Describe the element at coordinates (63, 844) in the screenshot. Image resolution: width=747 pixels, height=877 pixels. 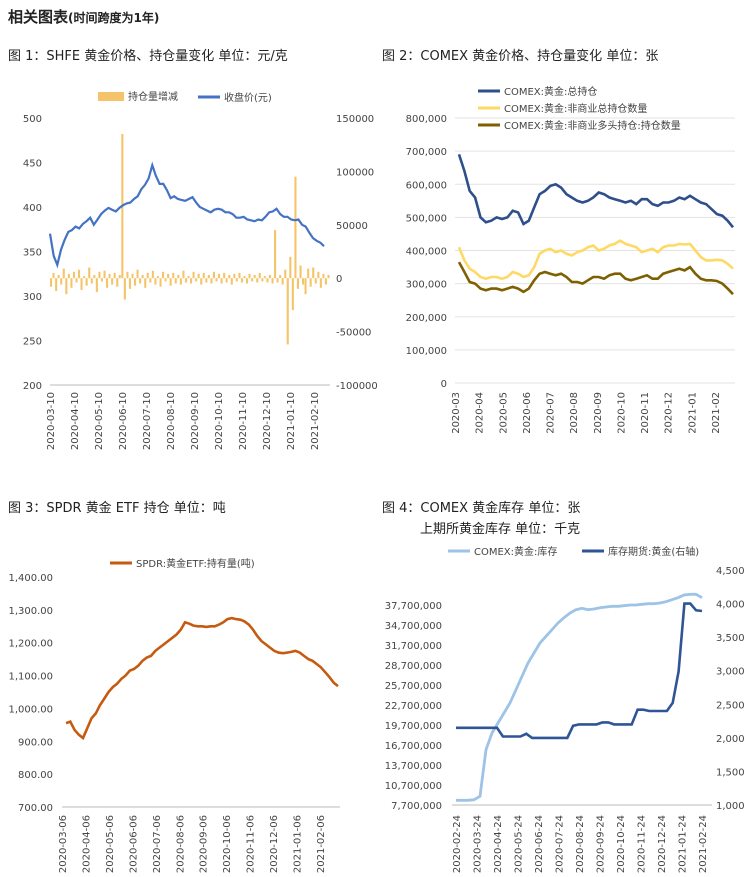
I see `fig3-x-tick-0: 2020-03-06` at that location.